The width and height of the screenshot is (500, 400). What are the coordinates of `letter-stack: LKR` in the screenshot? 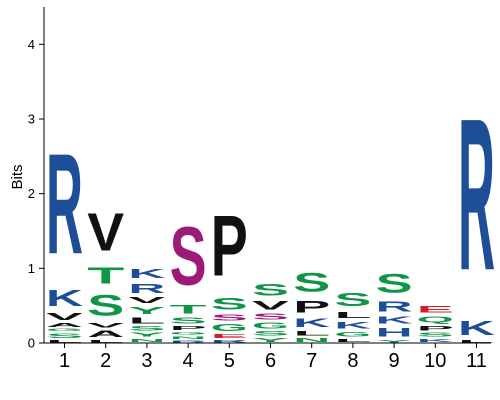 It's located at (476, 208).